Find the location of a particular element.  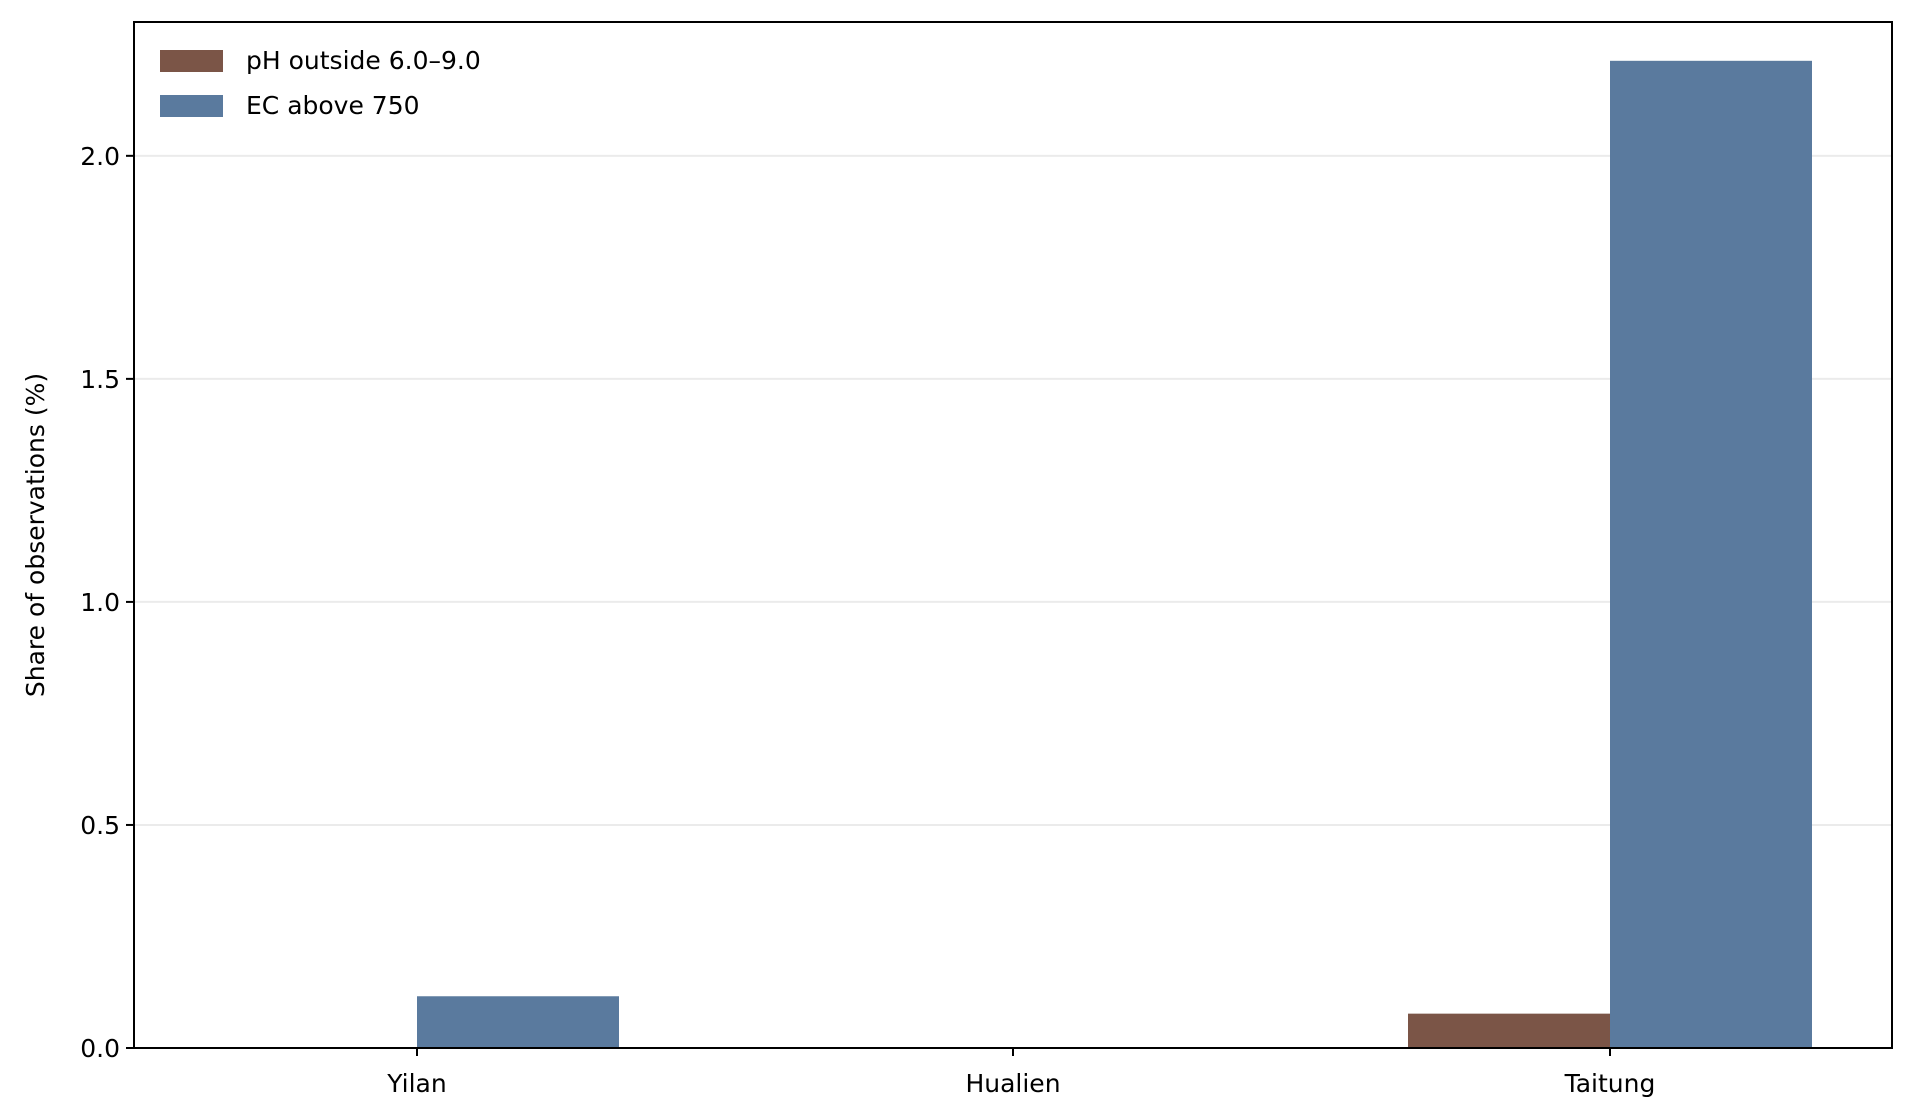

x-axis-ticks: Yilan Hualien Taitung is located at coordinates (1020, 1073).